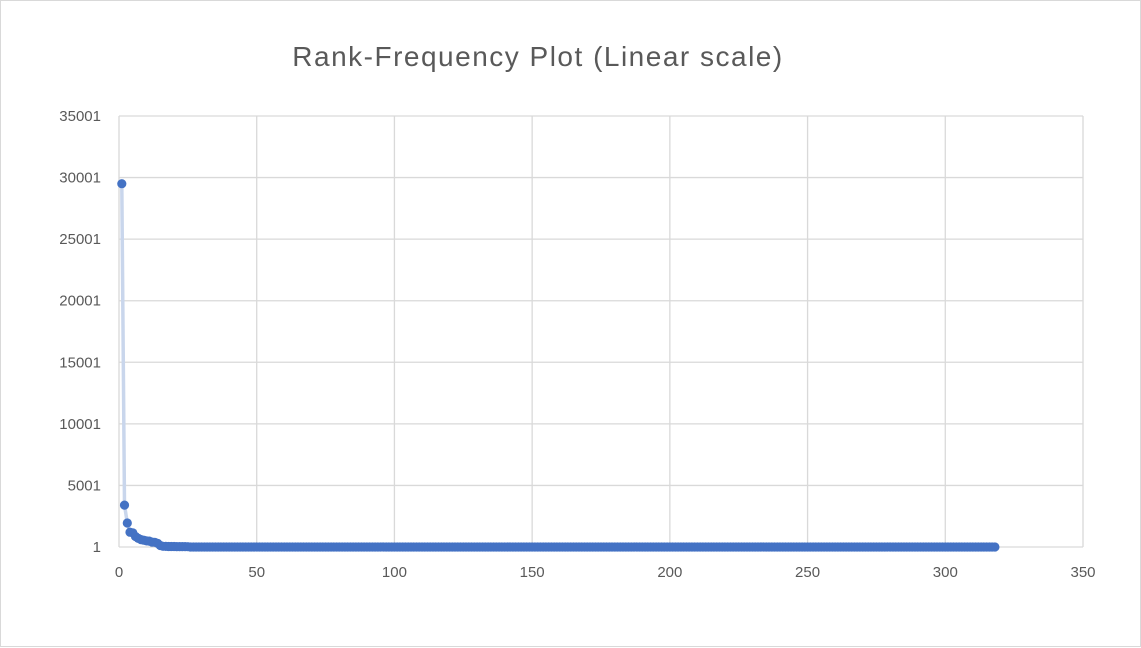 This screenshot has width=1141, height=648. Describe the element at coordinates (532, 572) in the screenshot. I see `x-tick-label: 150` at that location.